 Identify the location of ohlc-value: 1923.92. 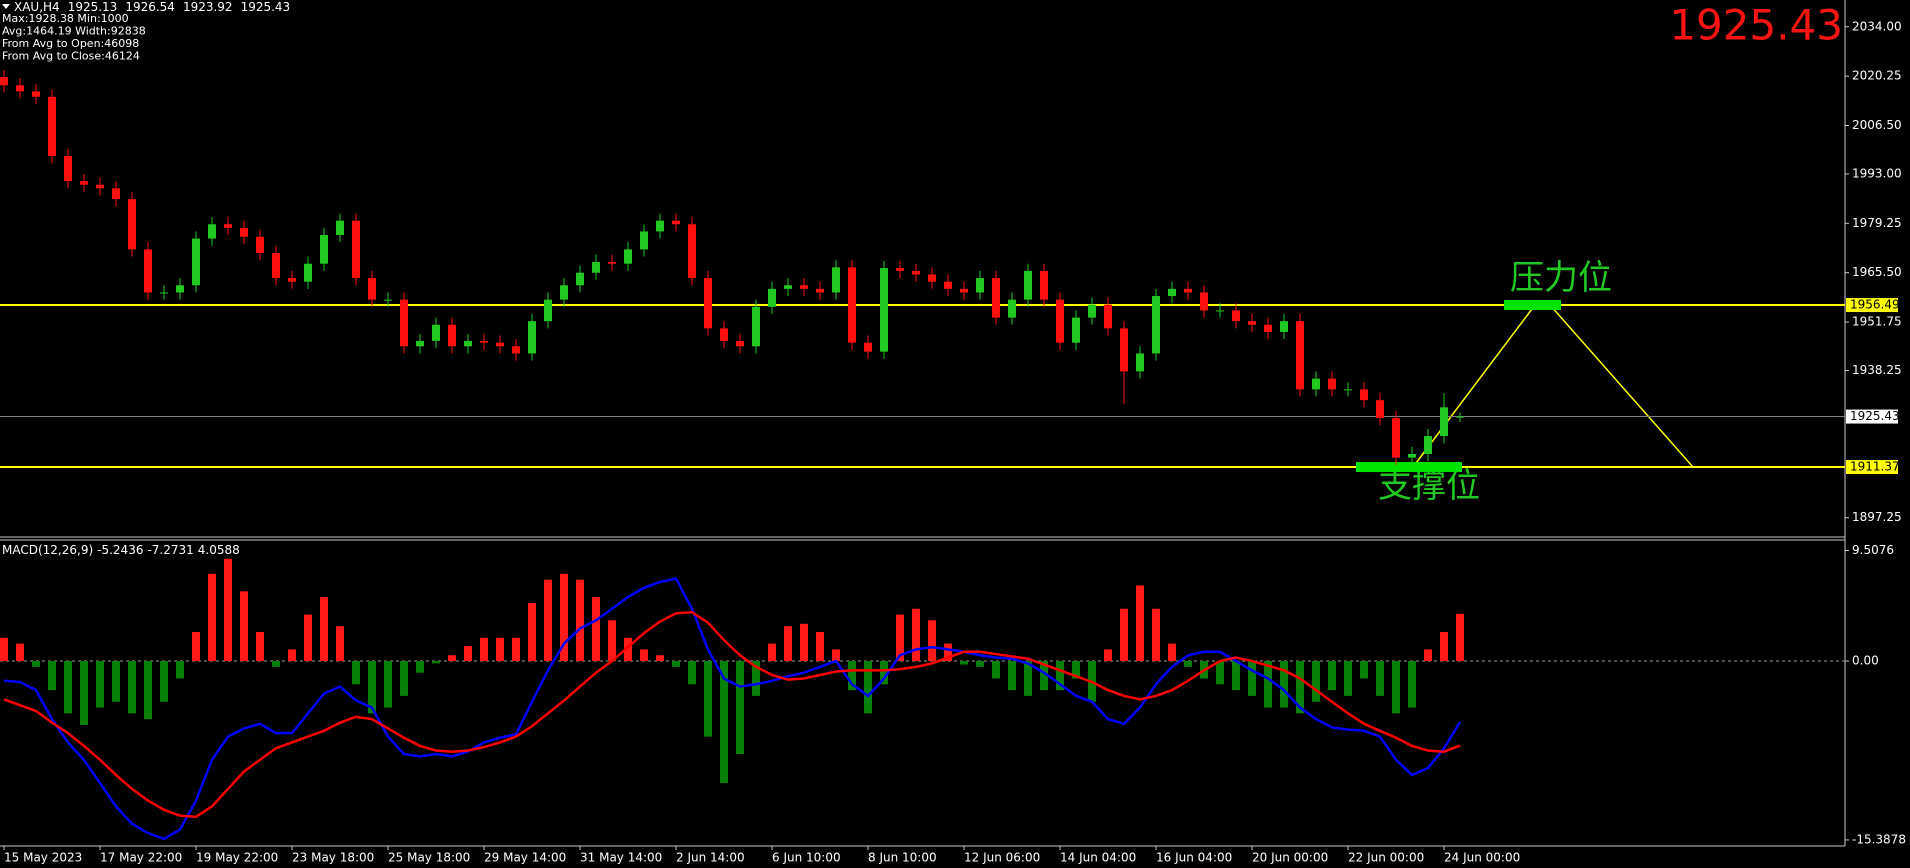
(208, 7).